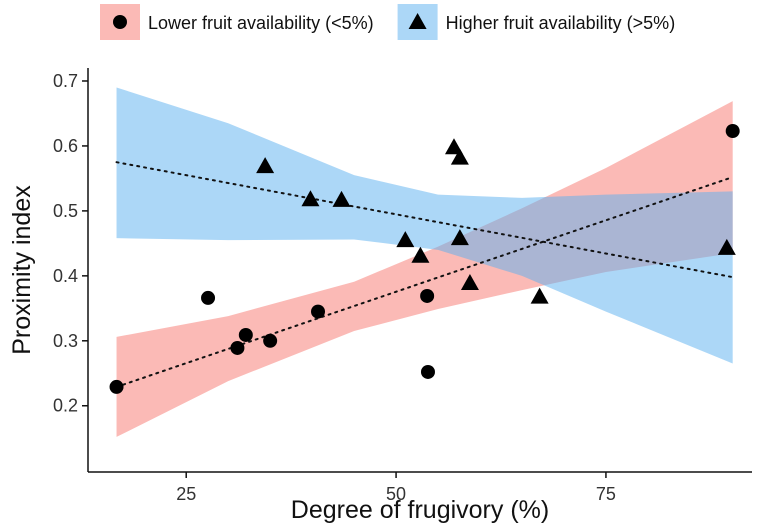 The width and height of the screenshot is (760, 526). I want to click on x-tick-label: 75, so click(606, 494).